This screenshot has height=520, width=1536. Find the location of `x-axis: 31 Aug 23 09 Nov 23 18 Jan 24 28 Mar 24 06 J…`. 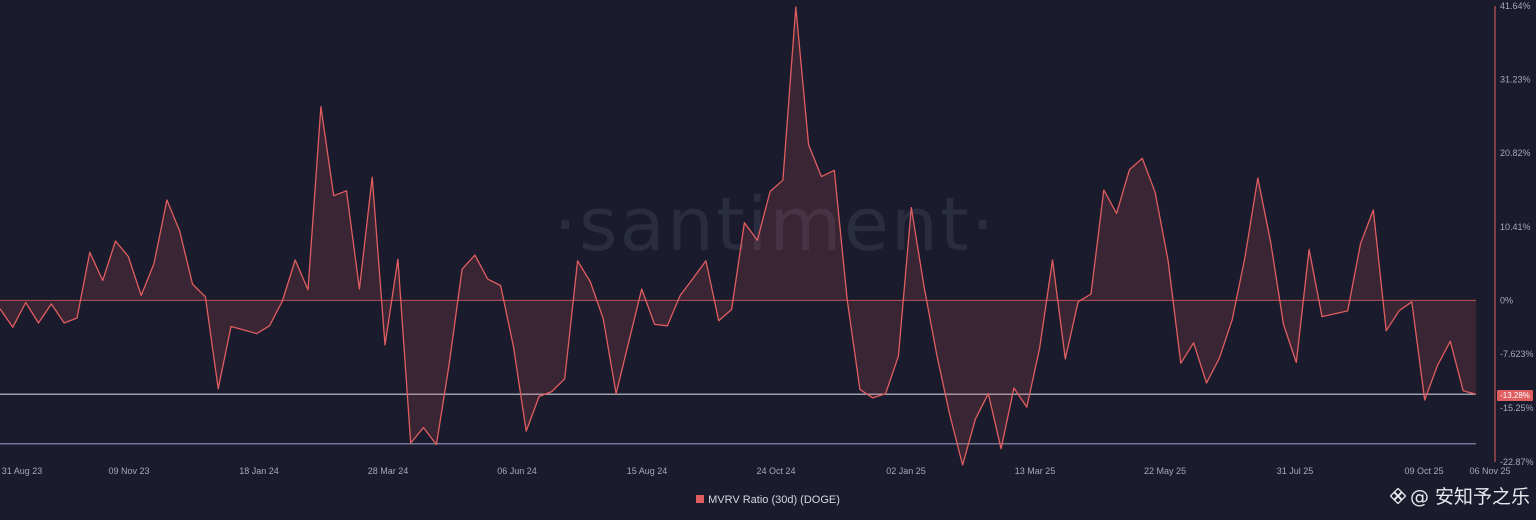

x-axis: 31 Aug 23 09 Nov 23 18 Jan 24 28 Mar 24 06 J… is located at coordinates (756, 471).